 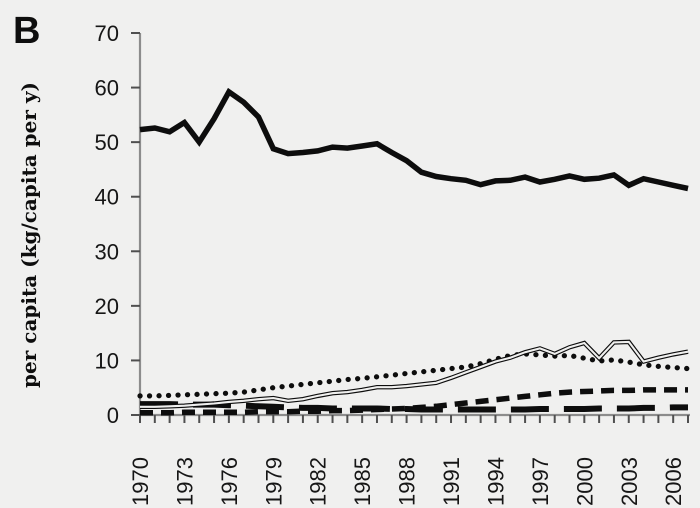 I want to click on series-long-dash-line, so click(x=414, y=407).